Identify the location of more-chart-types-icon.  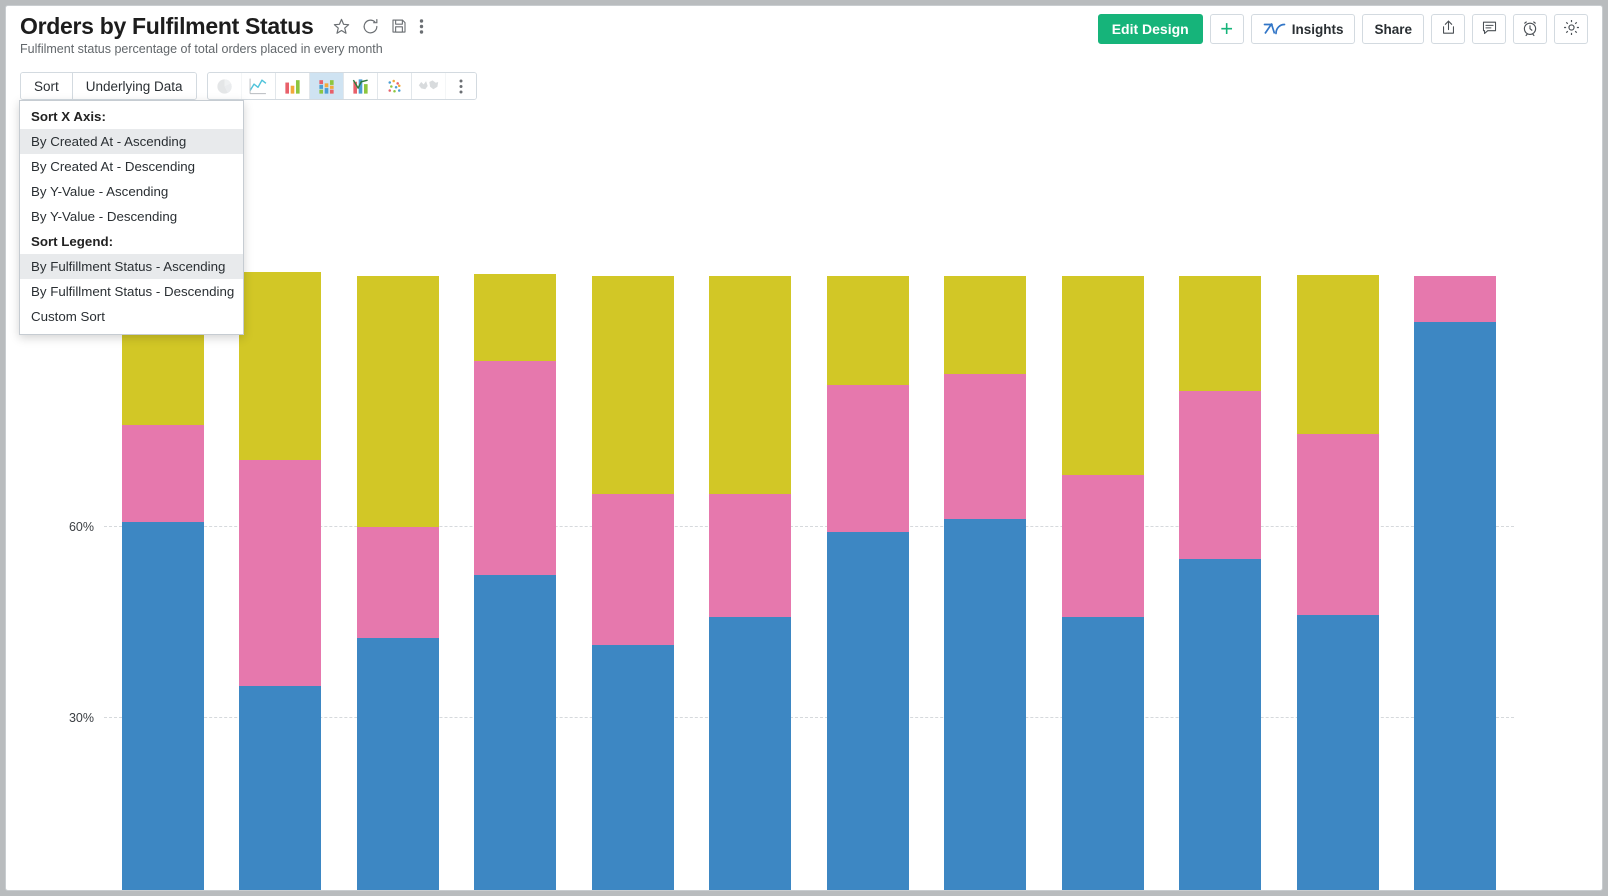
(460, 86).